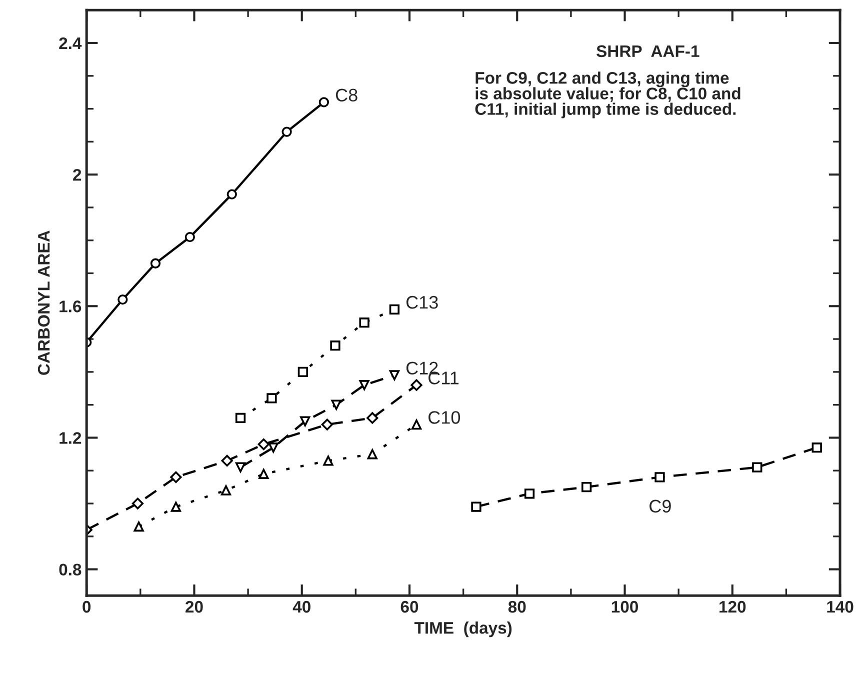 This screenshot has width=866, height=673. Describe the element at coordinates (347, 95) in the screenshot. I see `series-label: C8` at that location.